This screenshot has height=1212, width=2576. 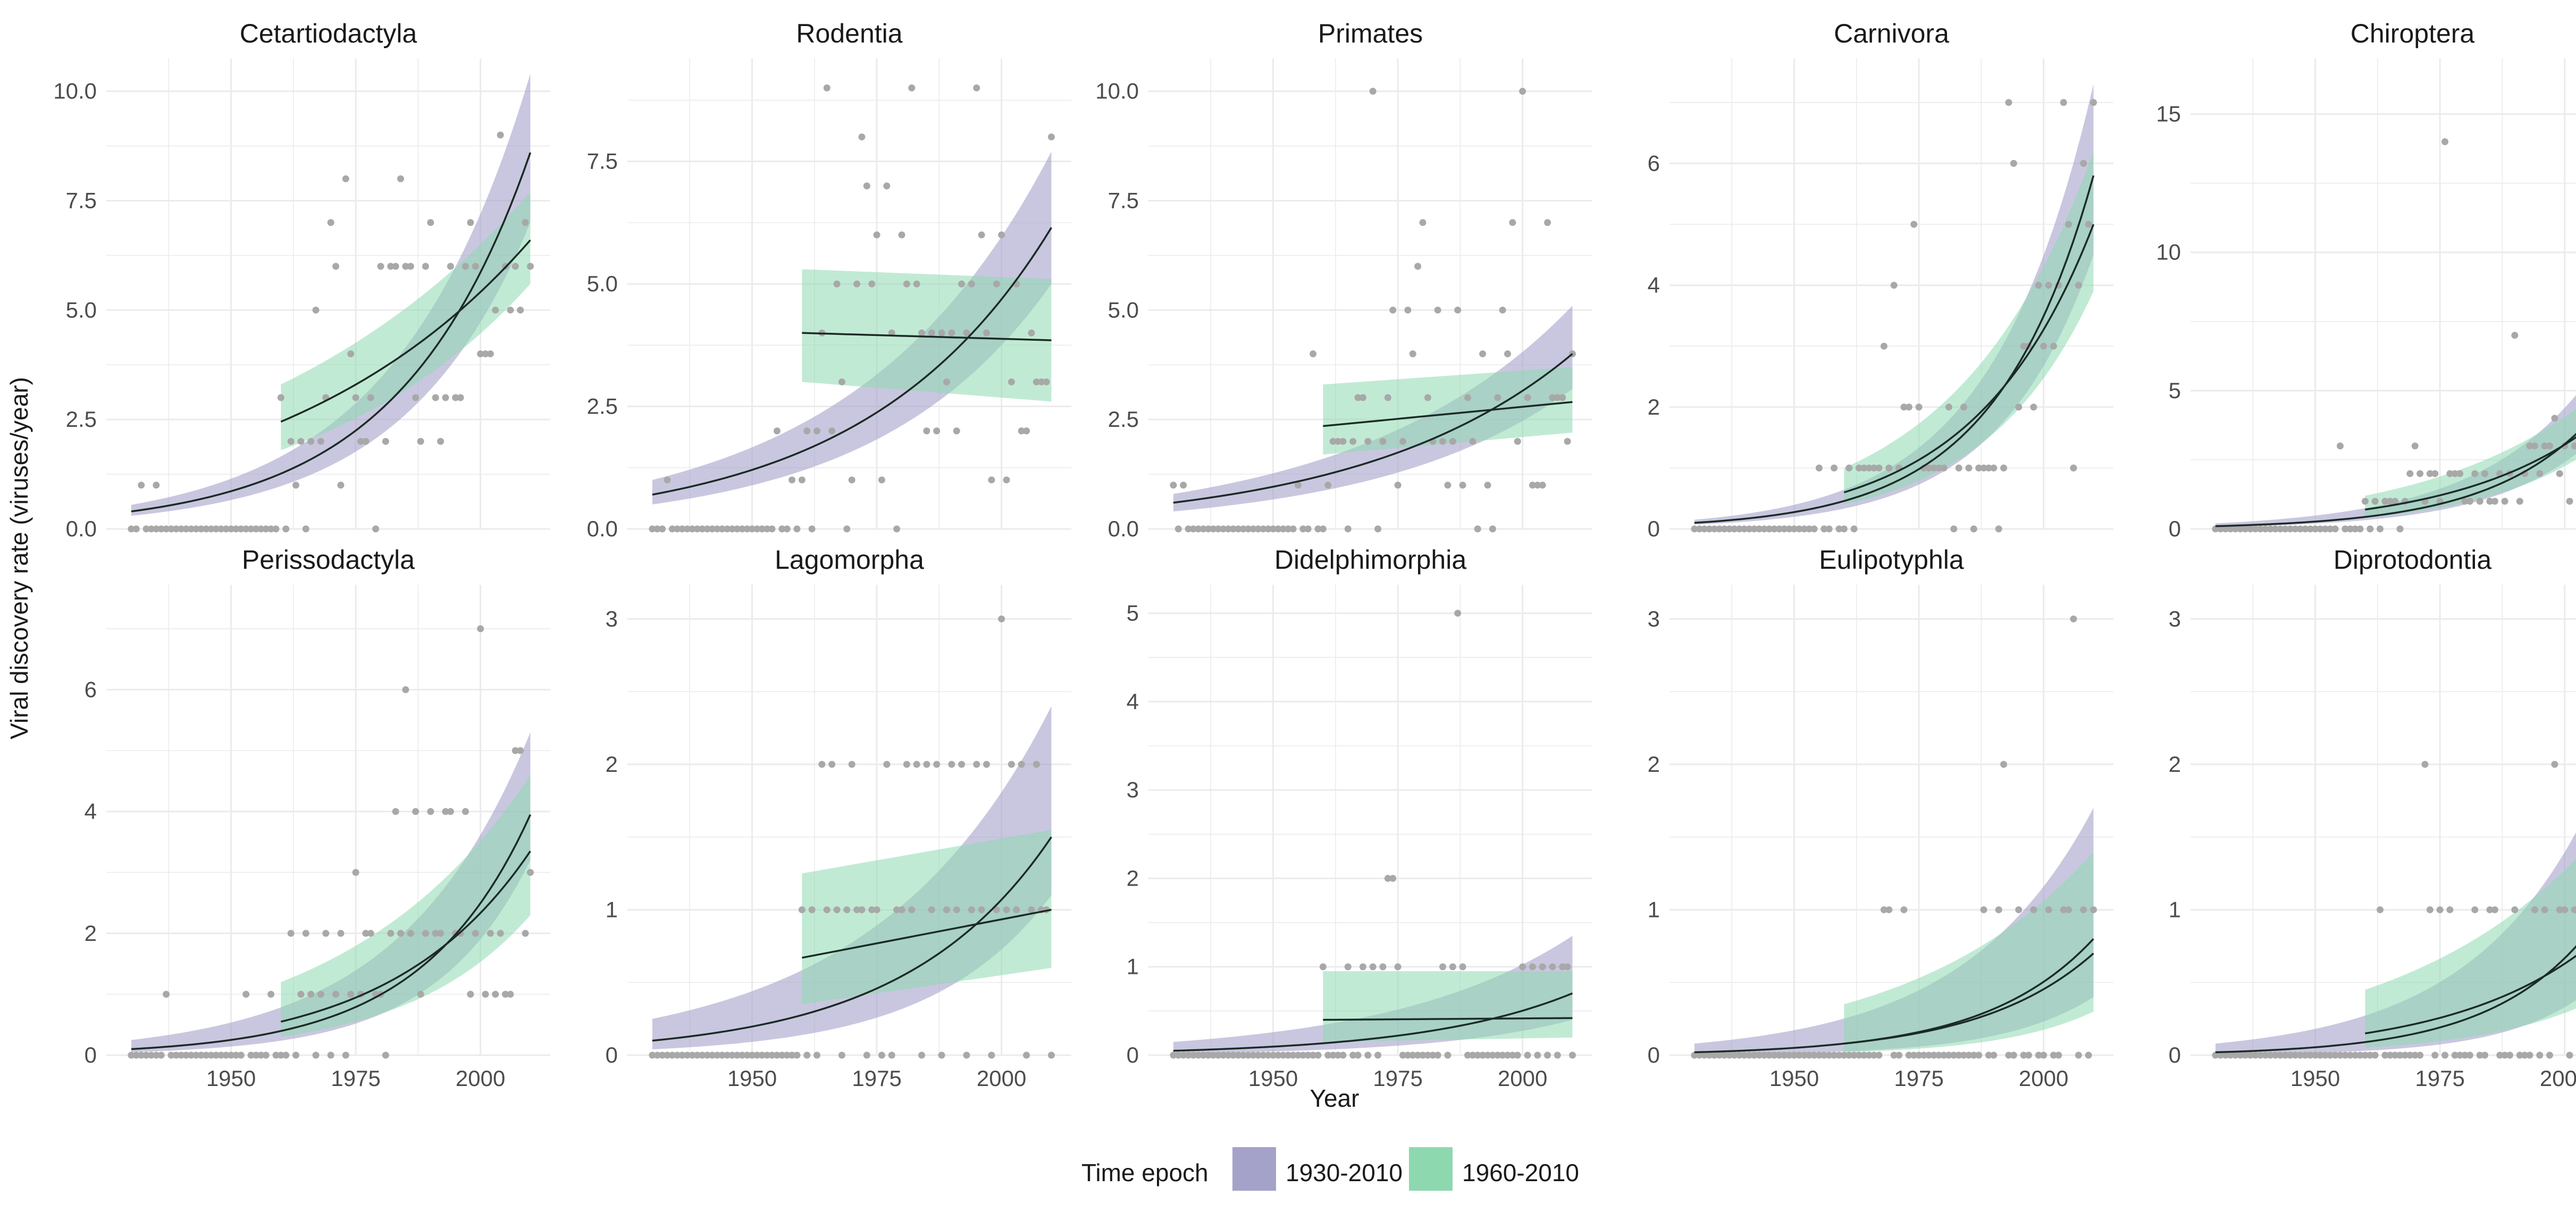 I want to click on panel-lagomorpha: Lagomorpha 0 1 2 3 1950 1975 2000, so click(x=838, y=818).